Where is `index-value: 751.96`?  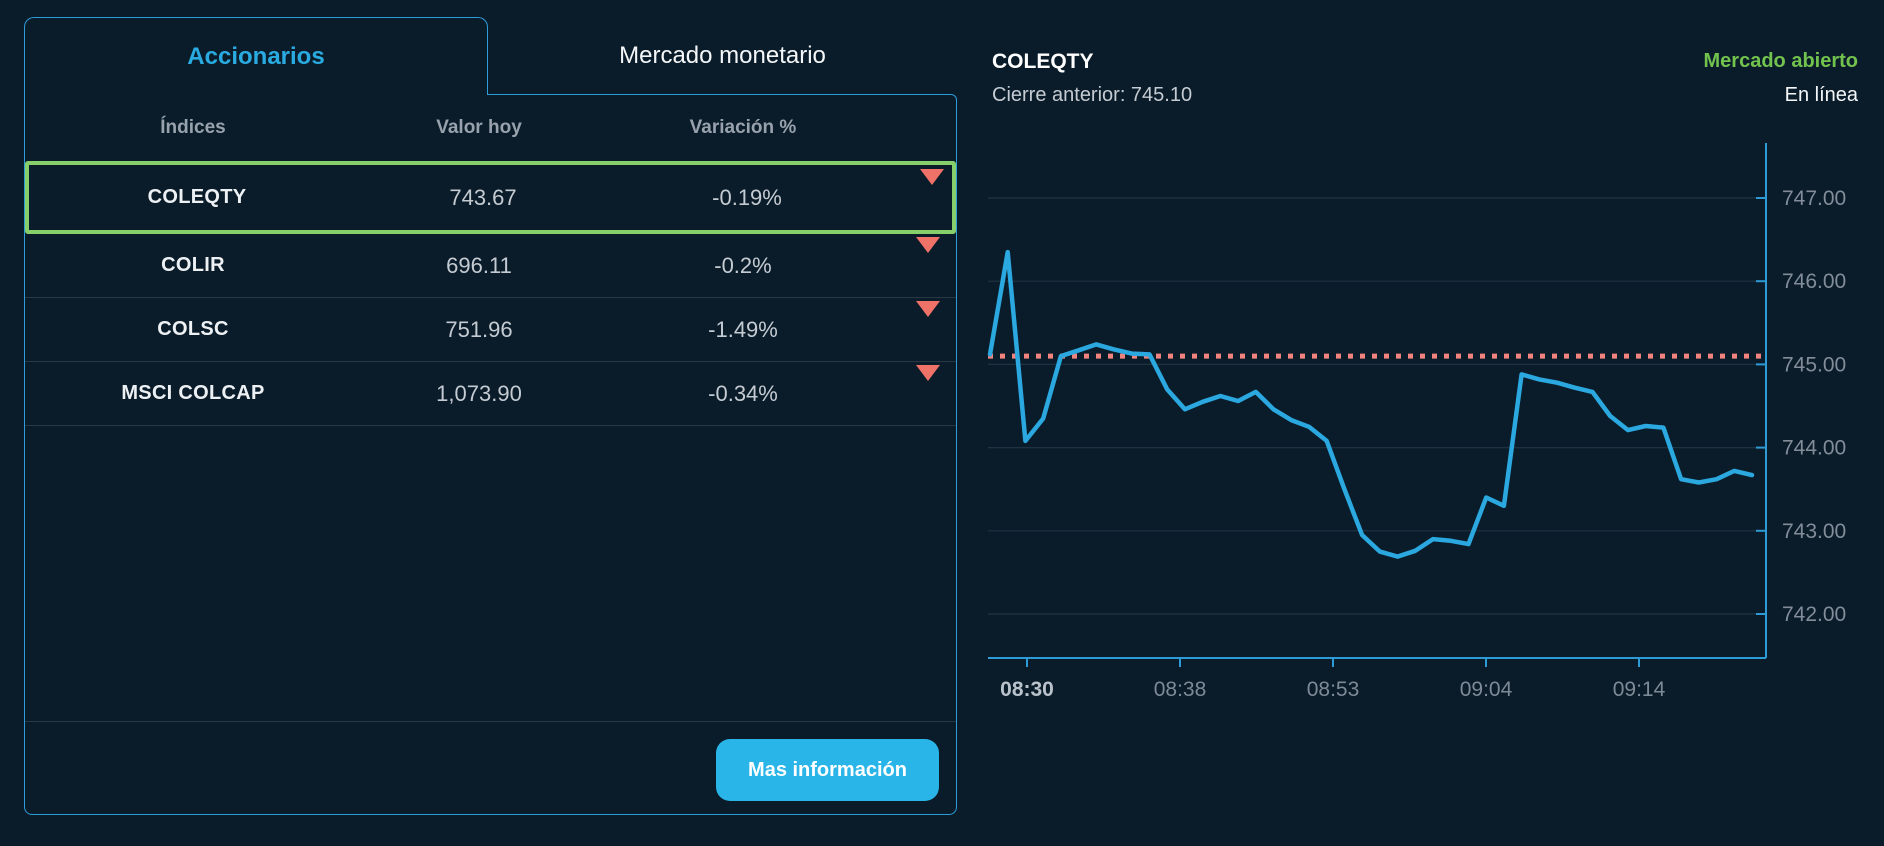
index-value: 751.96 is located at coordinates (479, 329).